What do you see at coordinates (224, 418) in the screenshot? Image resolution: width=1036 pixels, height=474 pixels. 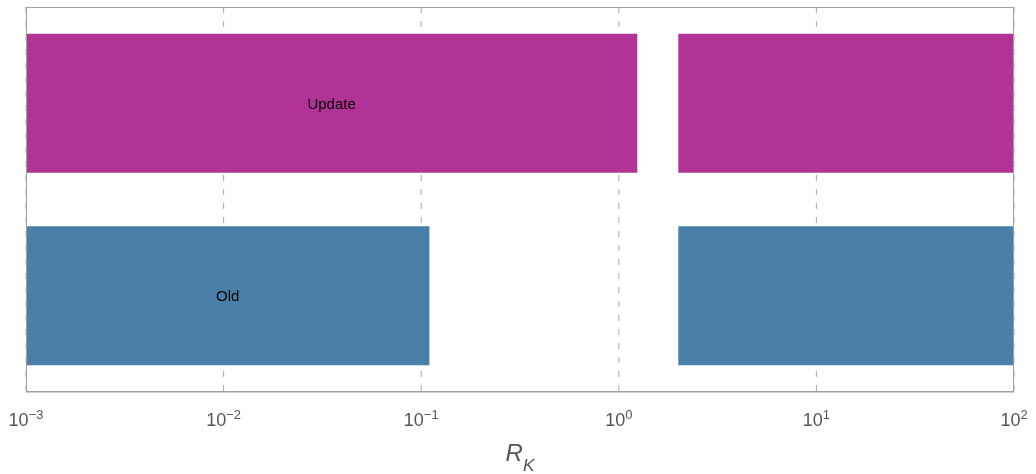 I see `x-tick-label: 10$^{−2}$` at bounding box center [224, 418].